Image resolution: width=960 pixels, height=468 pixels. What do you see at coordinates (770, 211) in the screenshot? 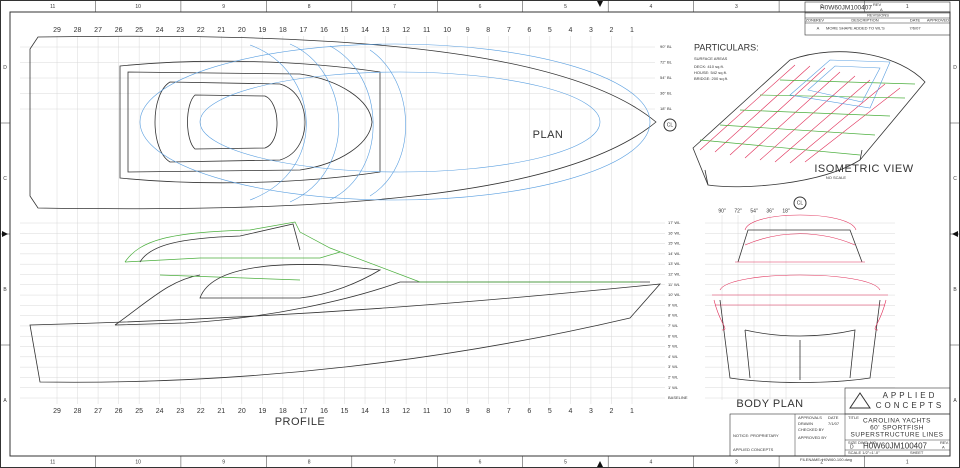
I see `body-buttock-label: 36"` at bounding box center [770, 211].